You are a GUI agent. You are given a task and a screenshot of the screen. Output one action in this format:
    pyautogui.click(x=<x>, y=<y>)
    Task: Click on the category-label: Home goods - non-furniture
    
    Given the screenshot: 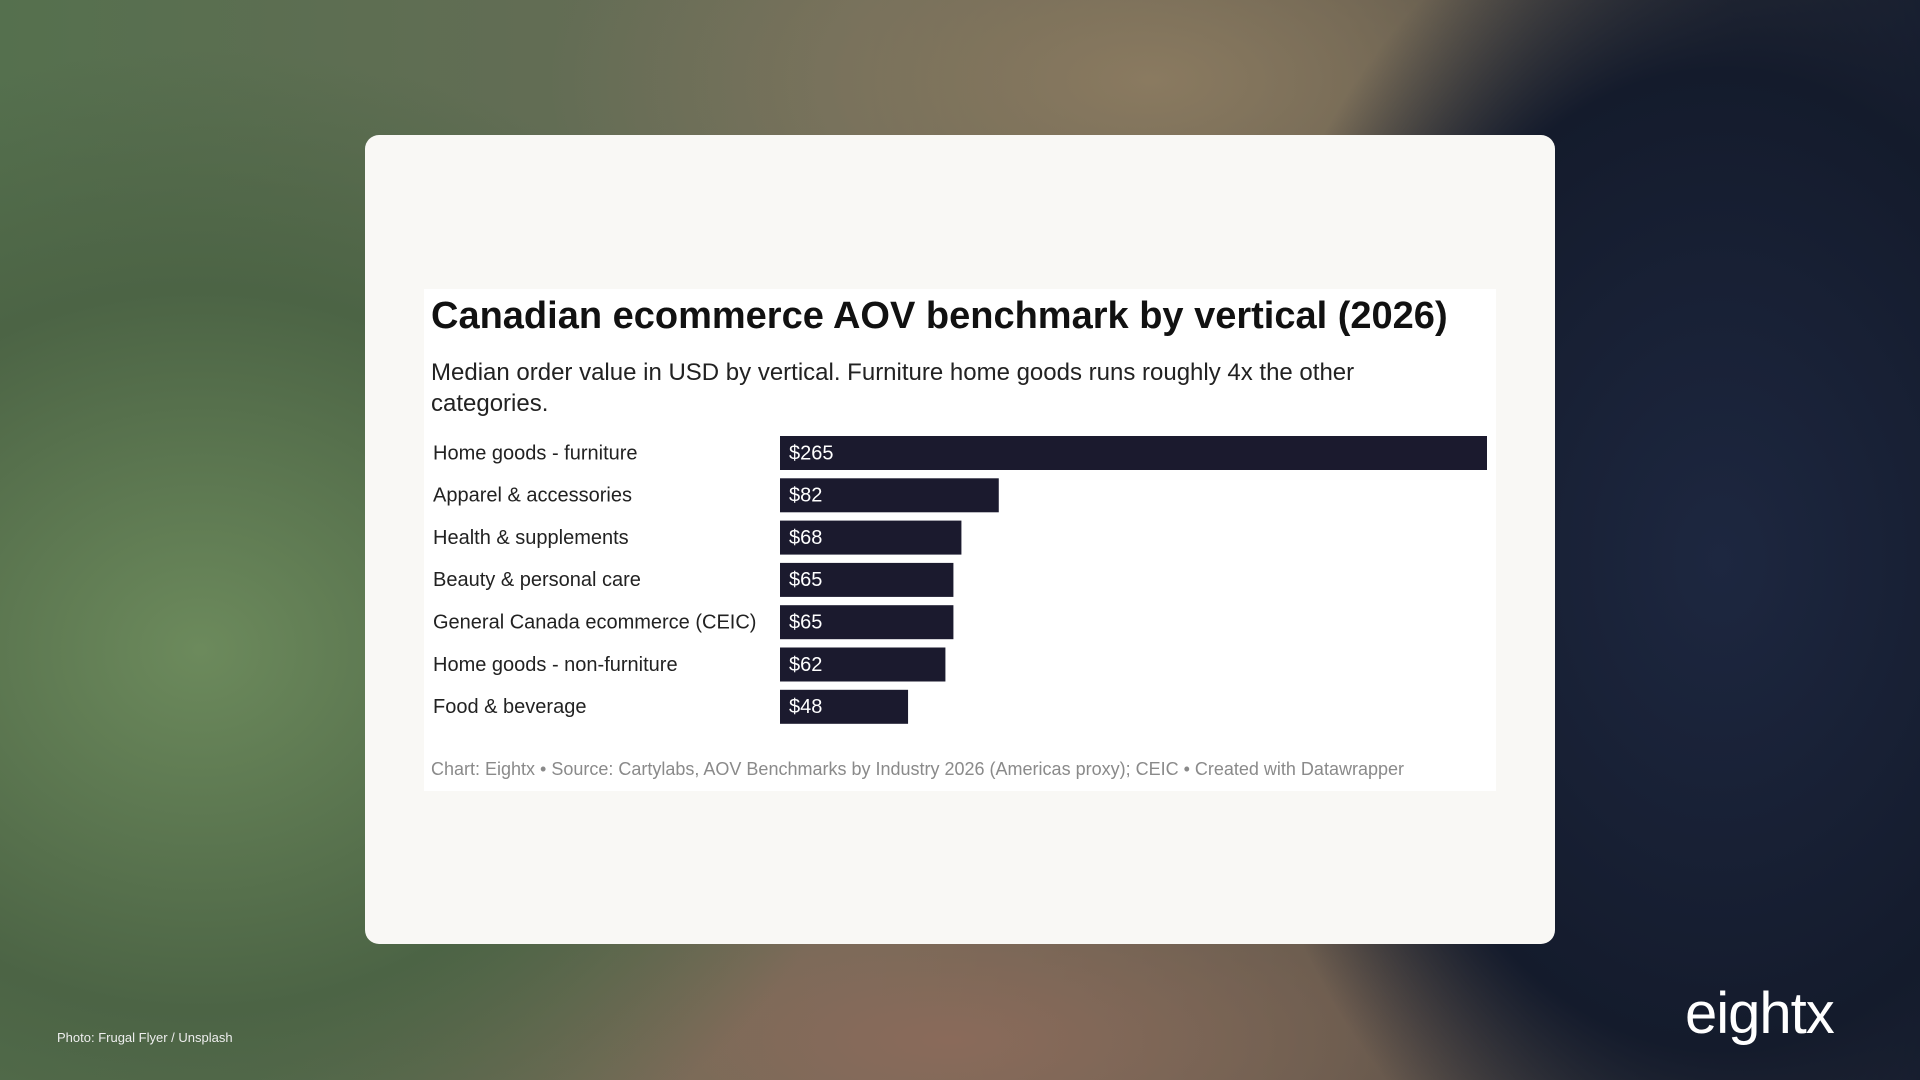 What is the action you would take?
    pyautogui.click(x=555, y=665)
    